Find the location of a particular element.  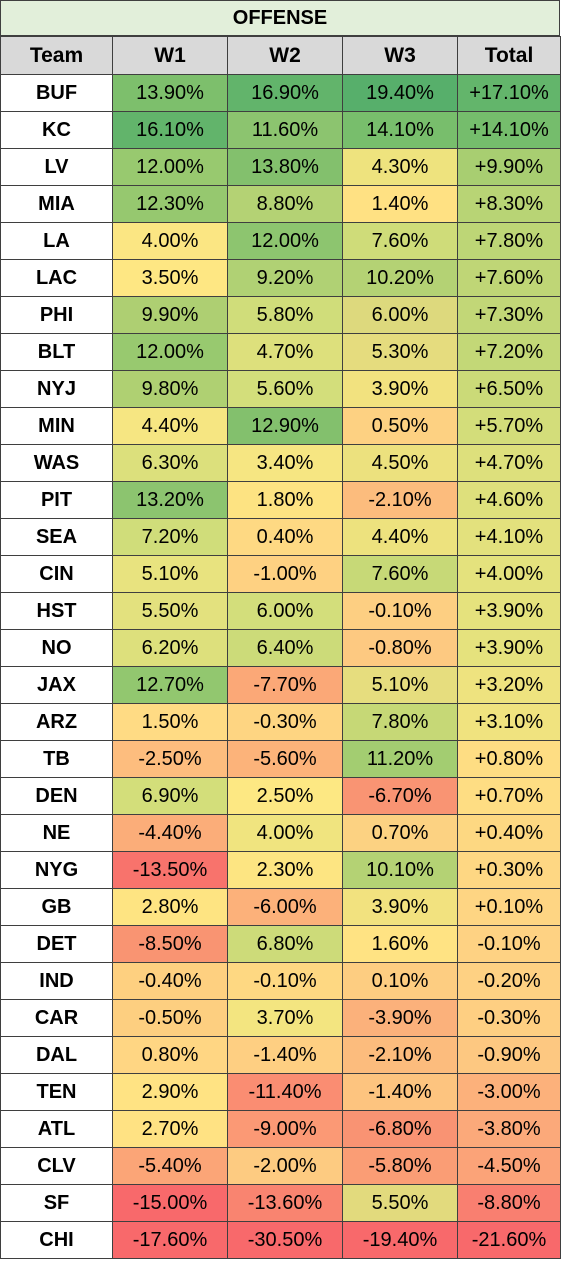

team-cell: KC is located at coordinates (56, 130).